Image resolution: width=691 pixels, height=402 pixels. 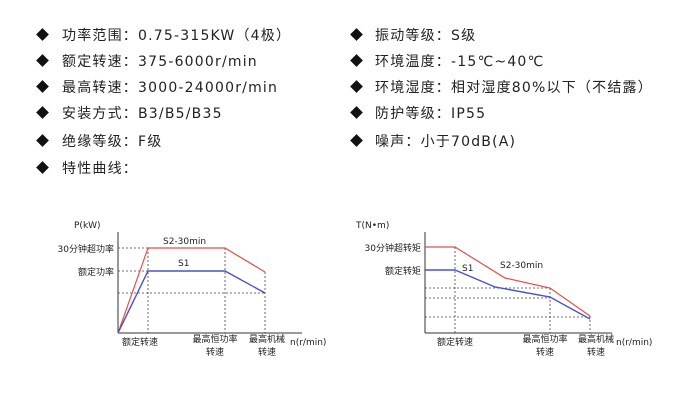 What do you see at coordinates (142, 114) in the screenshot?
I see `spec-item: 安装方式：B3/B5/B35` at bounding box center [142, 114].